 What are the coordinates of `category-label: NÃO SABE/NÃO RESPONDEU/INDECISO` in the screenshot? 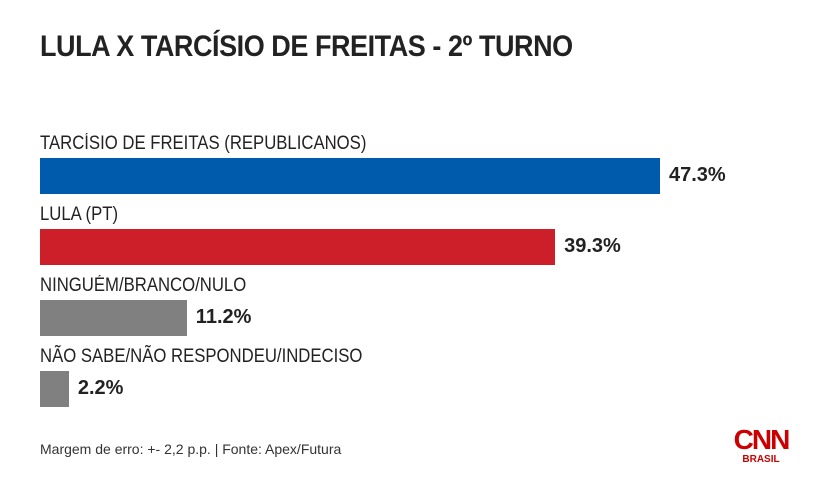 It's located at (201, 356).